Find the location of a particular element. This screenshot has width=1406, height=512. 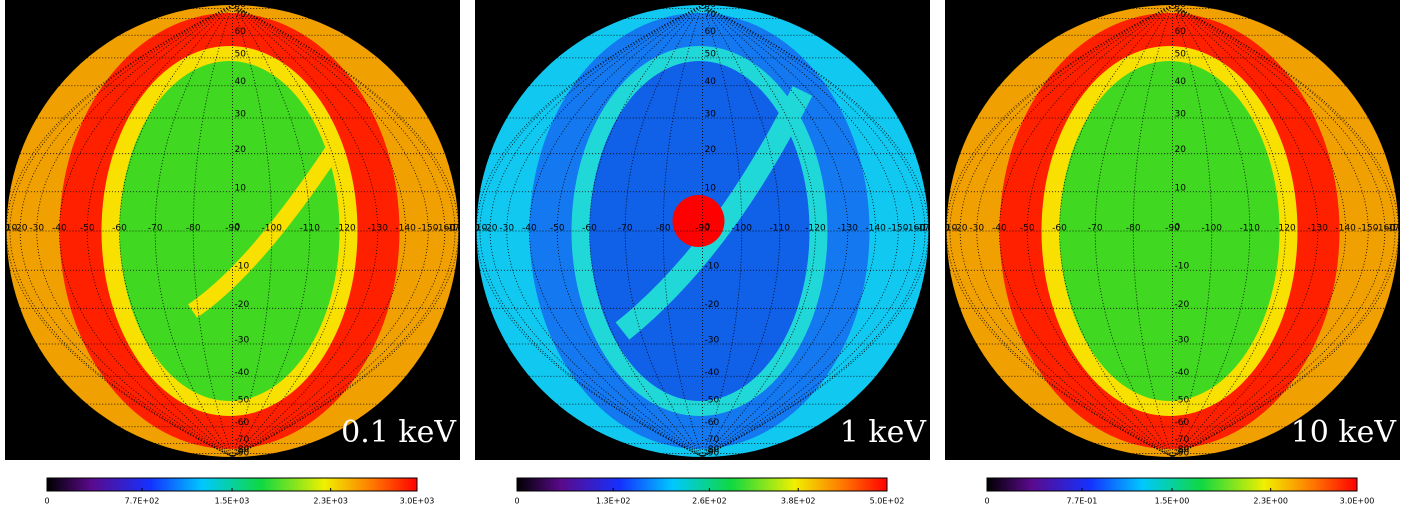

lat-label: -60 is located at coordinates (242, 423).